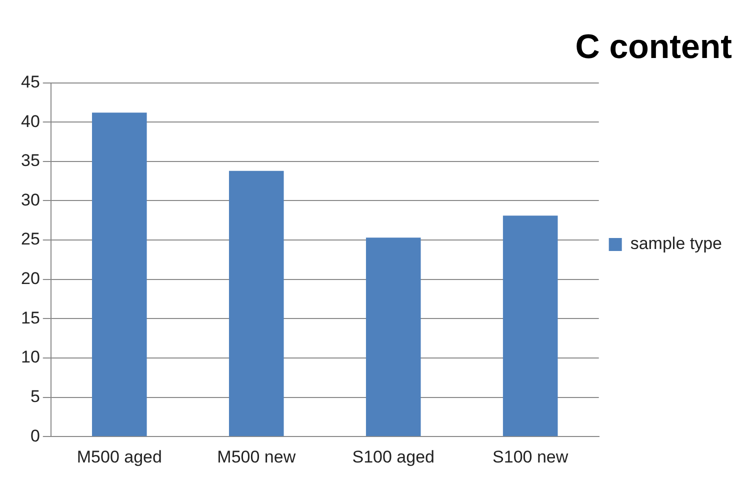  Describe the element at coordinates (393, 456) in the screenshot. I see `x-tick-label: S100 aged` at that location.